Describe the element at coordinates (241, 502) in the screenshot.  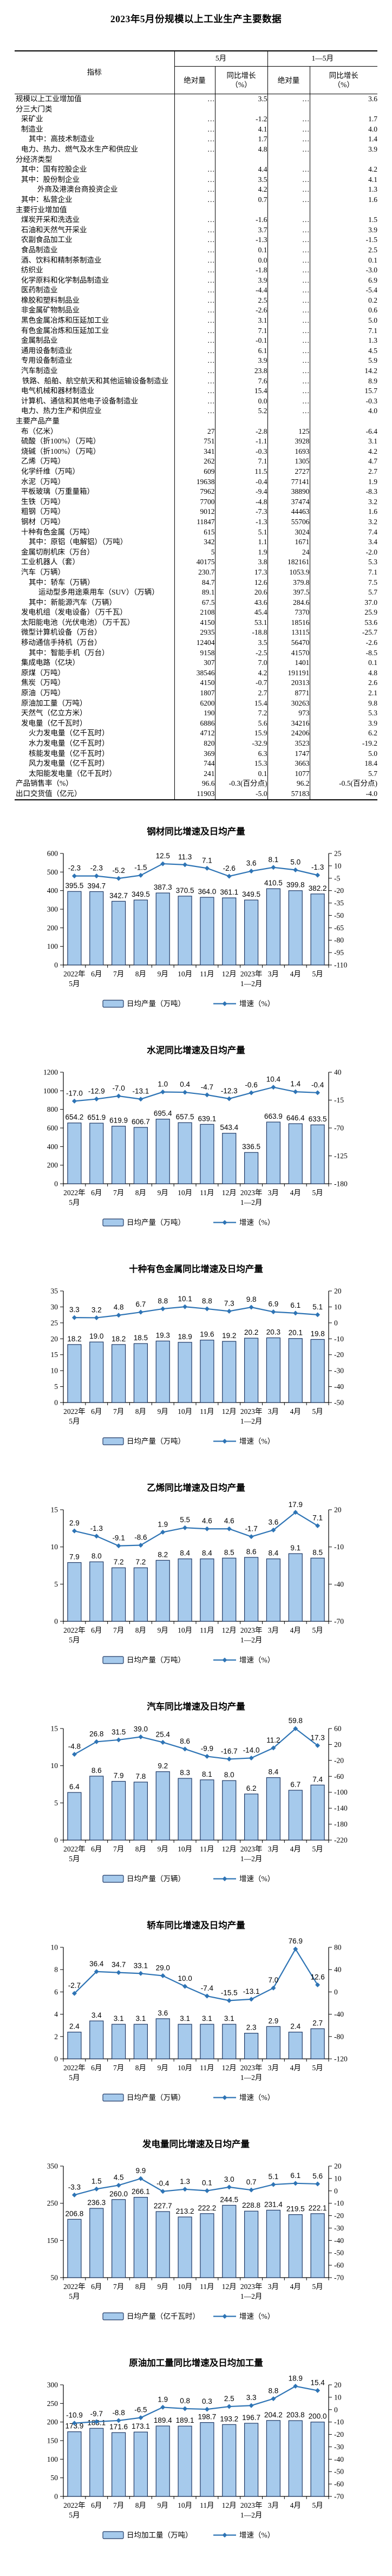
I see `cell-value: -4.8` at that location.